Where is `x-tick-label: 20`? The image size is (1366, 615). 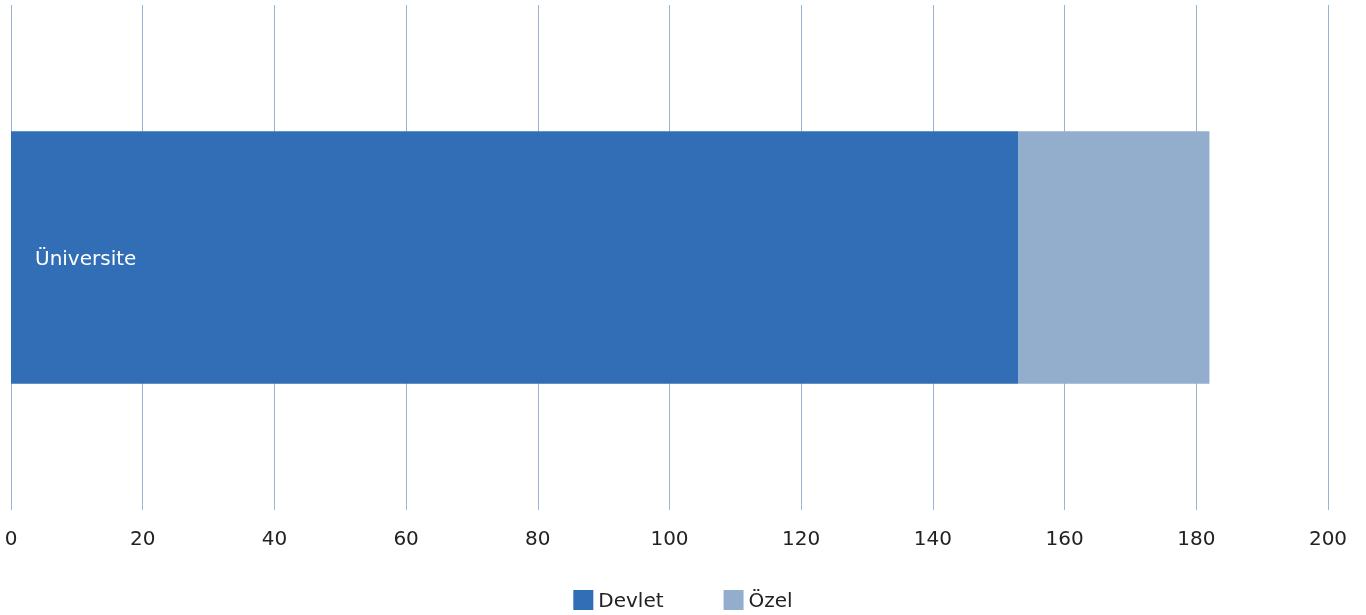
x-tick-label: 20 is located at coordinates (142, 538).